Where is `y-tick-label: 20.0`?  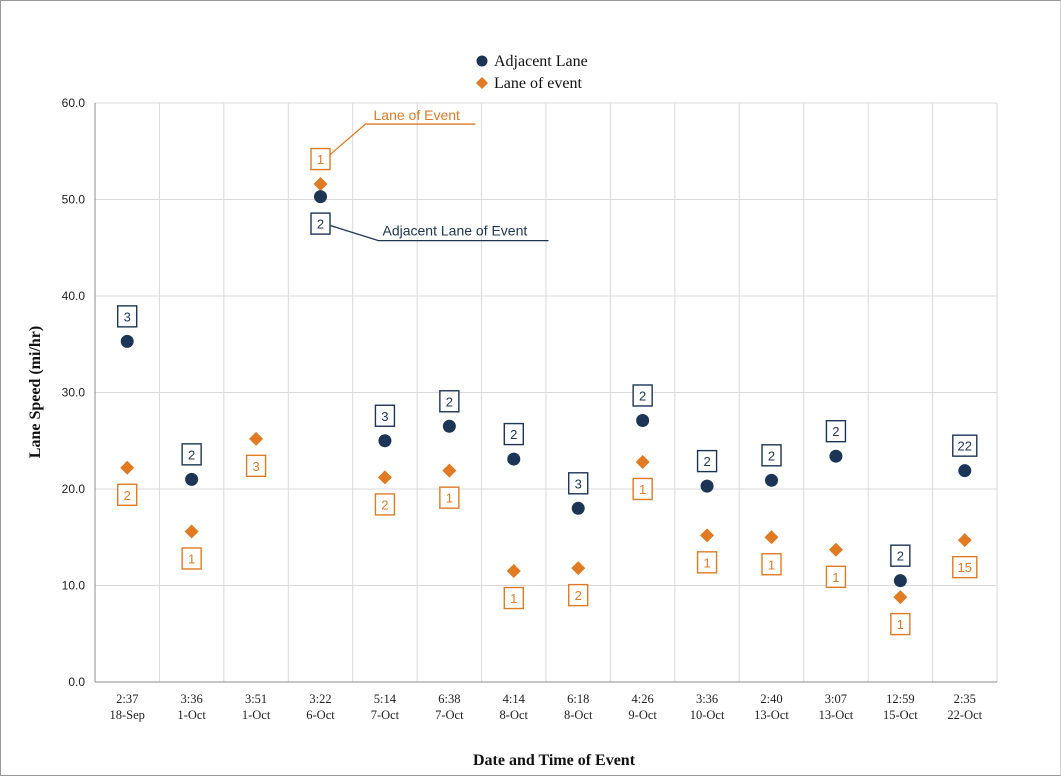 y-tick-label: 20.0 is located at coordinates (74, 489).